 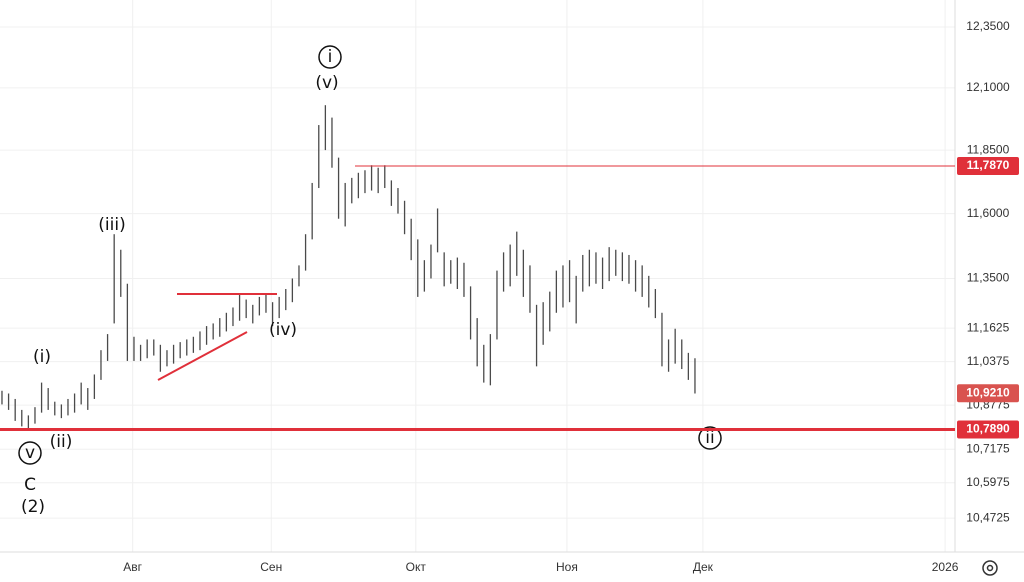 I want to click on price-label: 11,7870, so click(x=988, y=165).